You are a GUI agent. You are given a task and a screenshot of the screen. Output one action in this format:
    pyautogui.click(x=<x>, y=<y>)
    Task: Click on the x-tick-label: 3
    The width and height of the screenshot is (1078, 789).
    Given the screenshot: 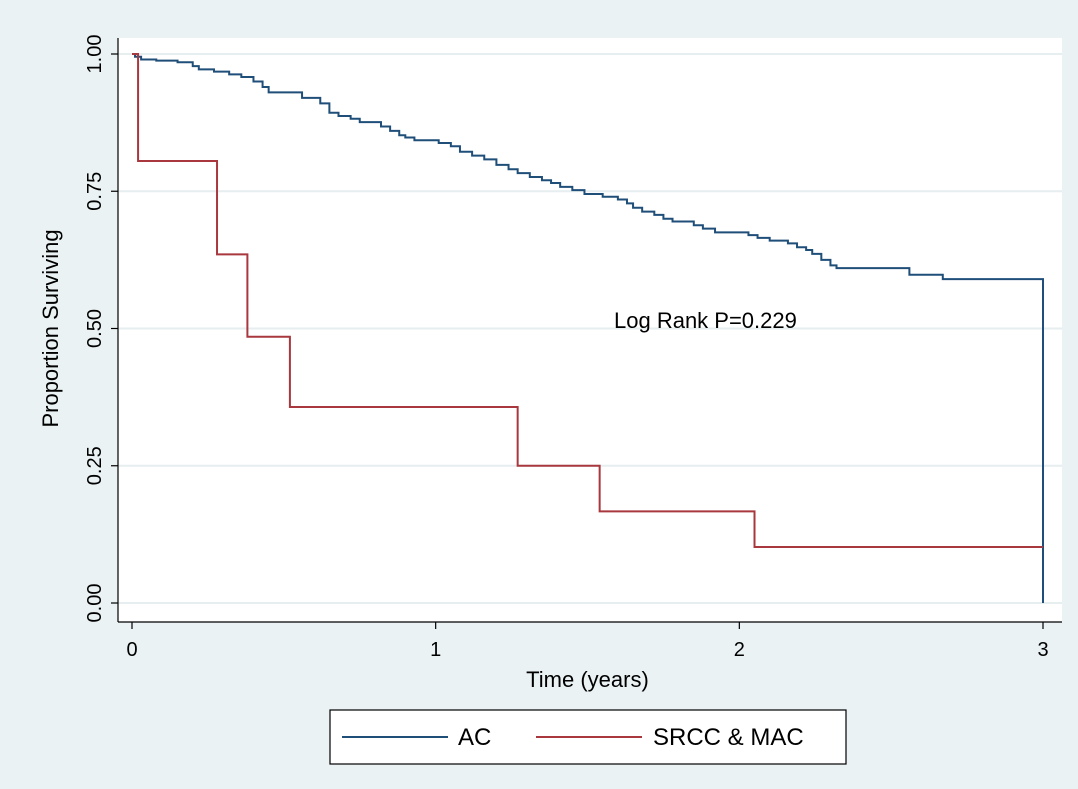 What is the action you would take?
    pyautogui.click(x=1042, y=650)
    